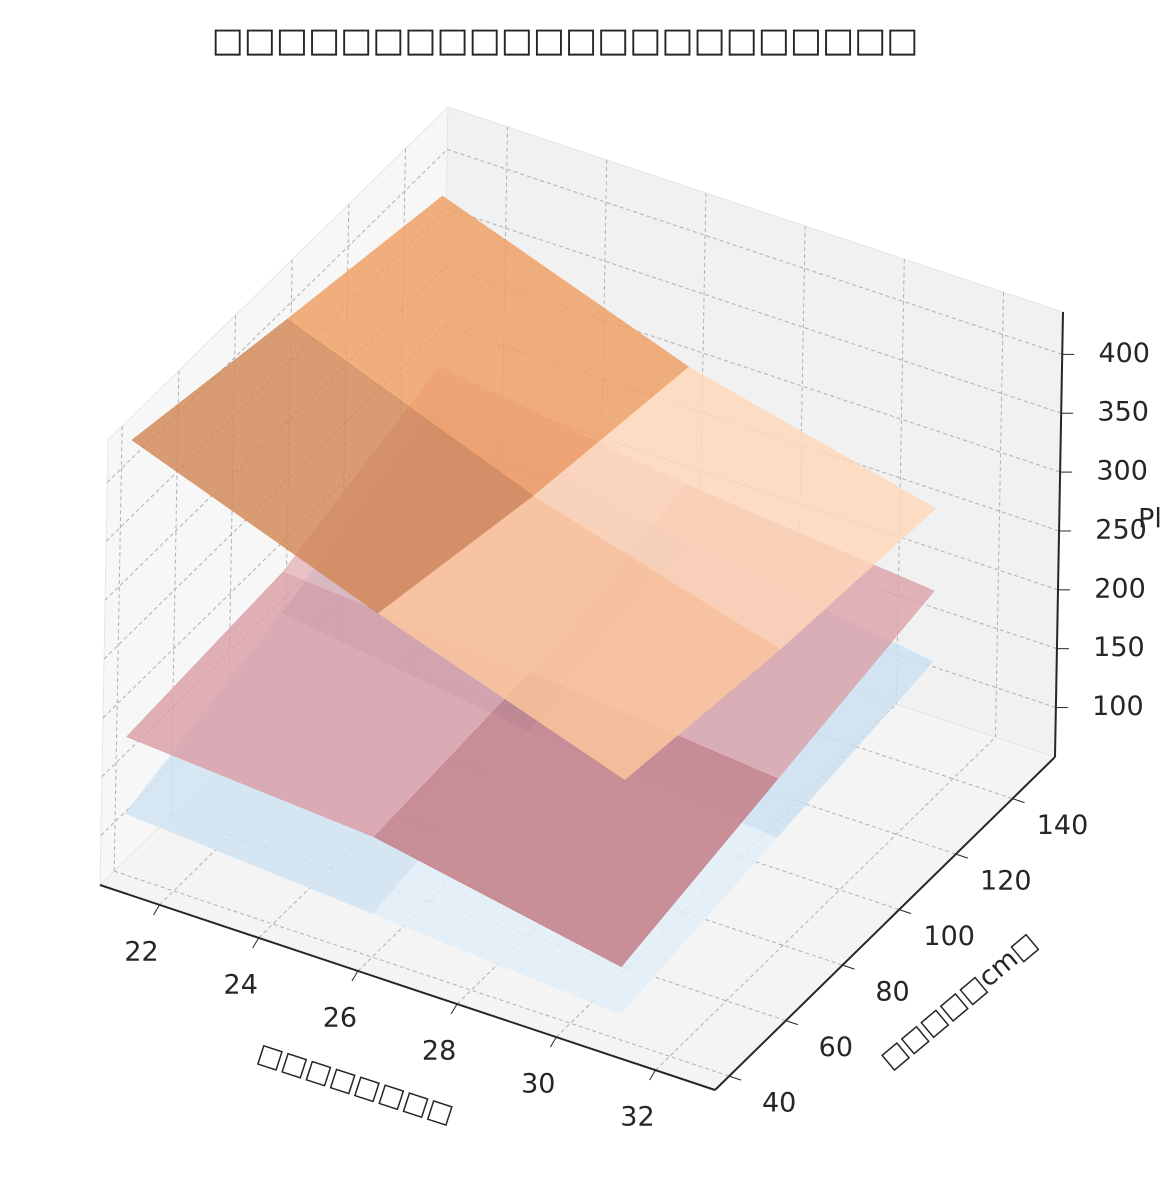  What do you see at coordinates (1121, 529) in the screenshot?
I see `z-tick-label: 250` at bounding box center [1121, 529].